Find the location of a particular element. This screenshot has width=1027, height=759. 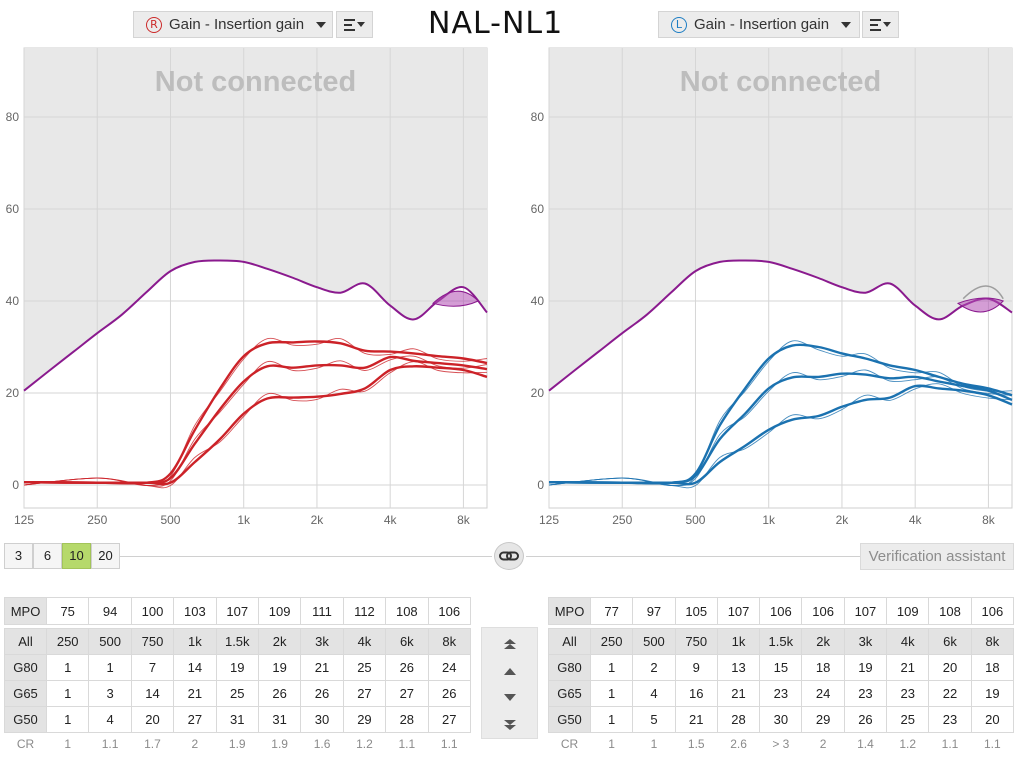

frequency-header-cell: 8k is located at coordinates (992, 641).